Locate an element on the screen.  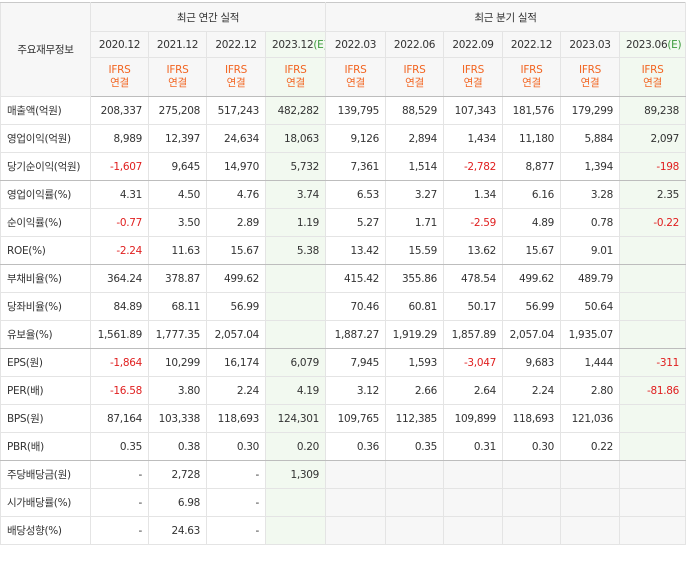
value-cell: 478.54 is located at coordinates (473, 278).